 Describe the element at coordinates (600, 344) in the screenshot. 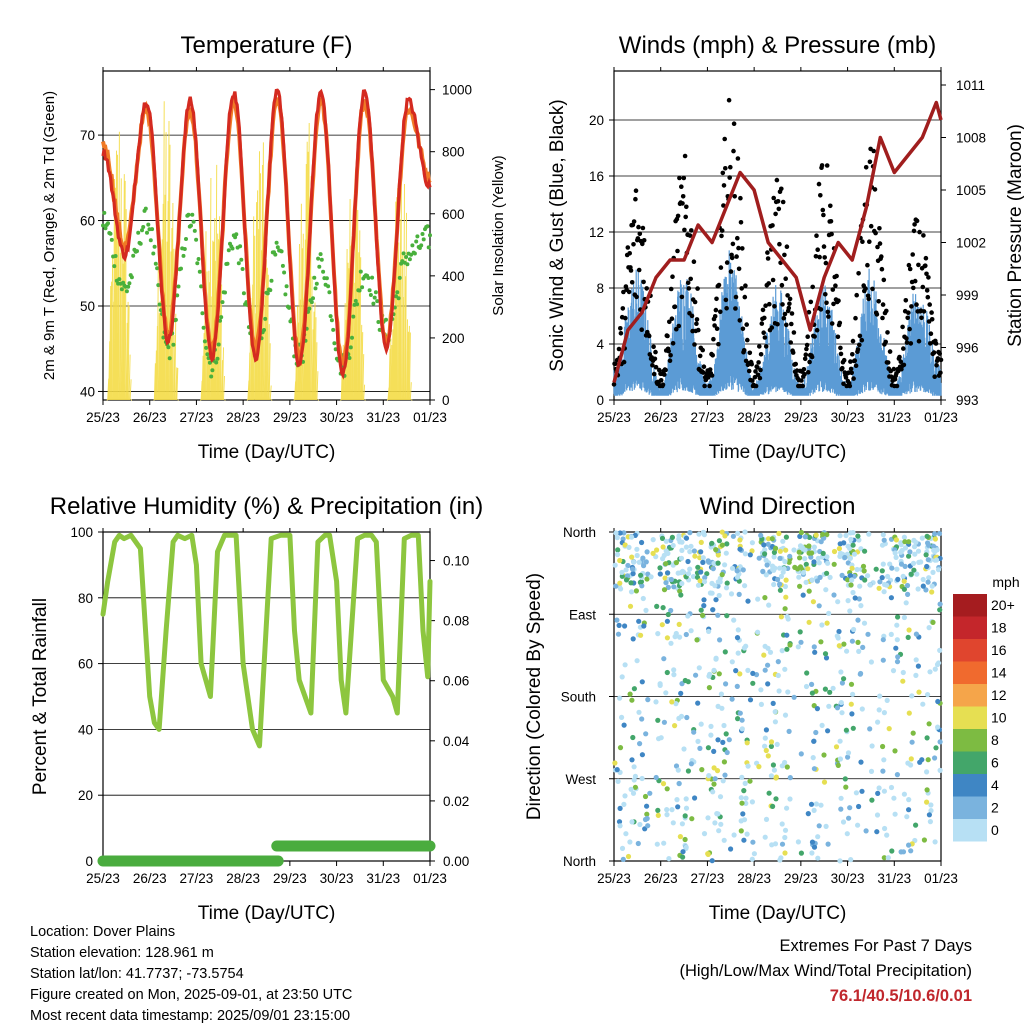

I see `y-tick-label: 4` at that location.